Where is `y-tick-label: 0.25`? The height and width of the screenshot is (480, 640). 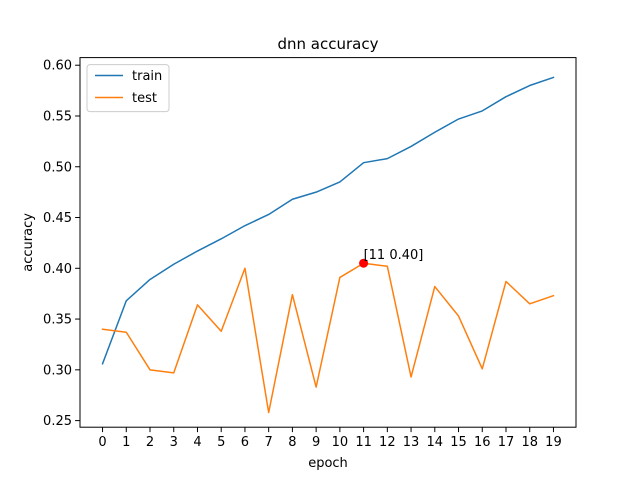 y-tick-label: 0.25 is located at coordinates (57, 421).